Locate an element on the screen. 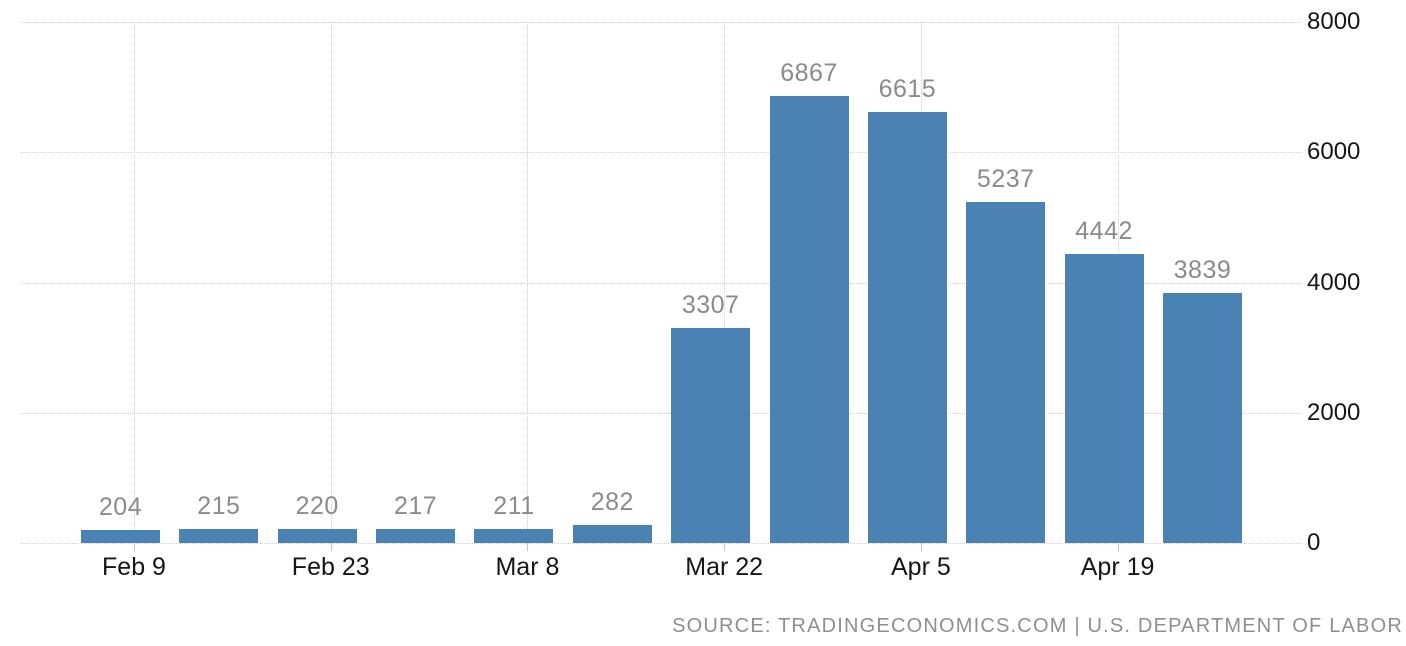 Image resolution: width=1406 pixels, height=646 pixels. bar-value-label: 282 is located at coordinates (612, 501).